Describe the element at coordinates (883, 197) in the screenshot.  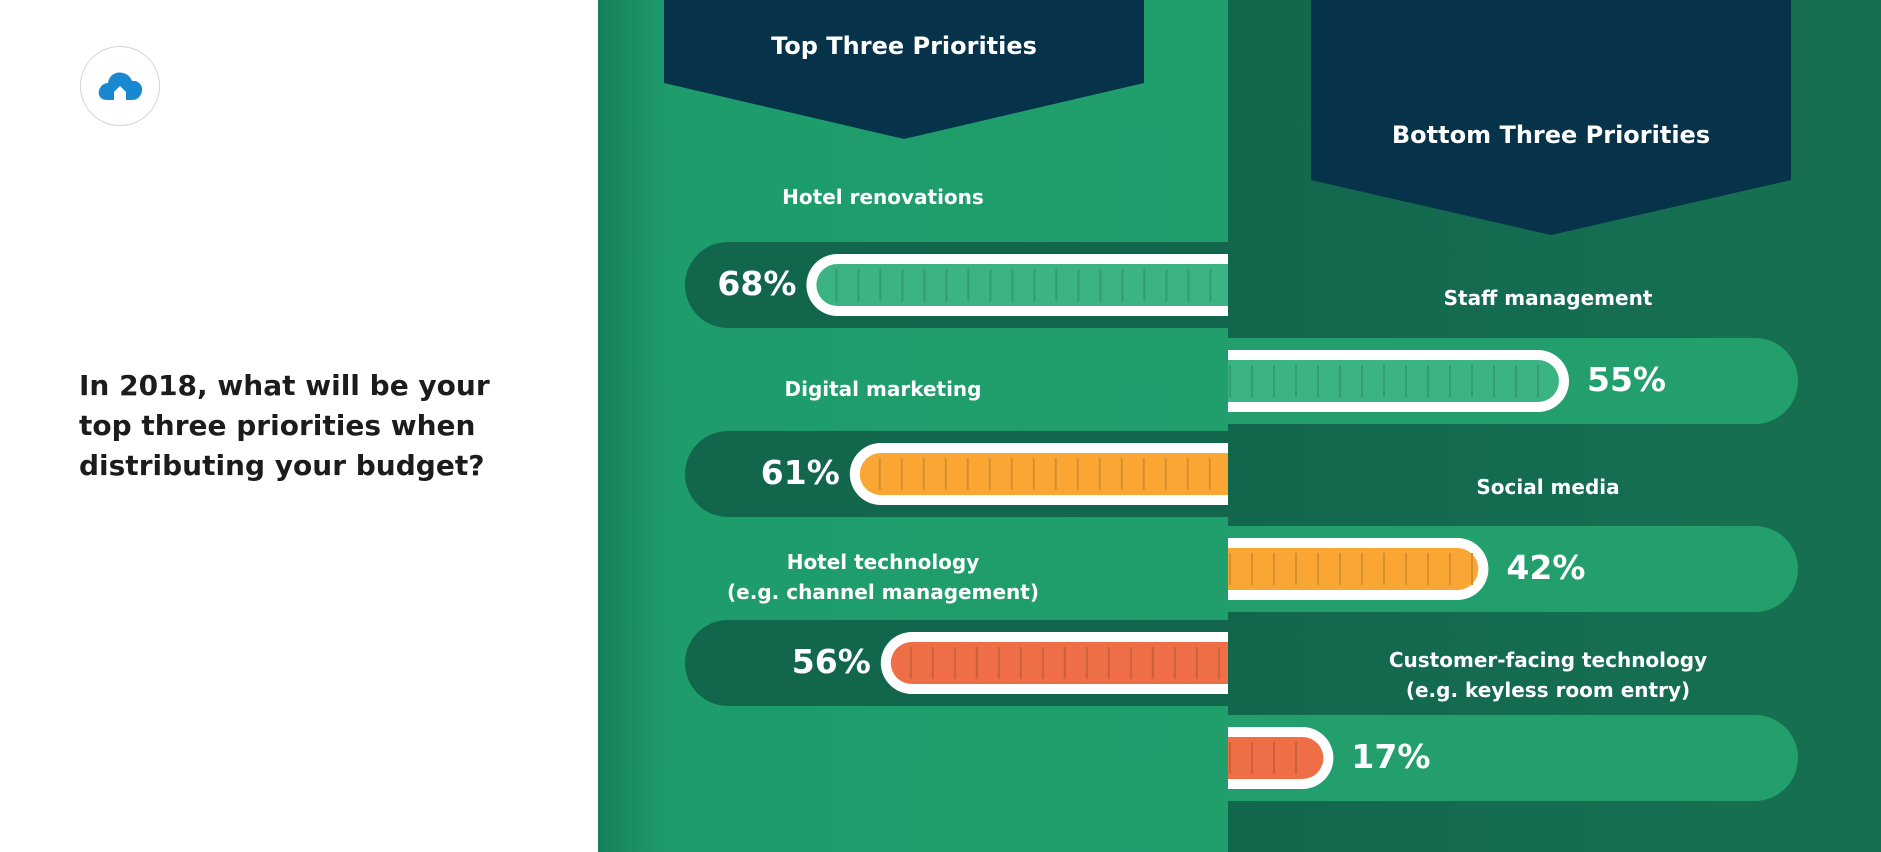
I see `top-category-label-0: Hotel renovations` at that location.